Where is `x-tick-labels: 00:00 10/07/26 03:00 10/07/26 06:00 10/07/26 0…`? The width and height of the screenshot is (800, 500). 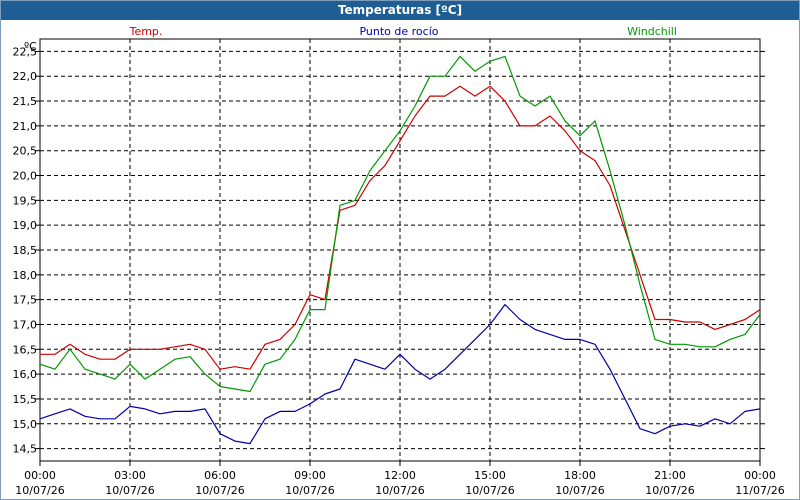
x-tick-labels: 00:00 10/07/26 03:00 10/07/26 06:00 10/07/26 0… is located at coordinates (399, 483).